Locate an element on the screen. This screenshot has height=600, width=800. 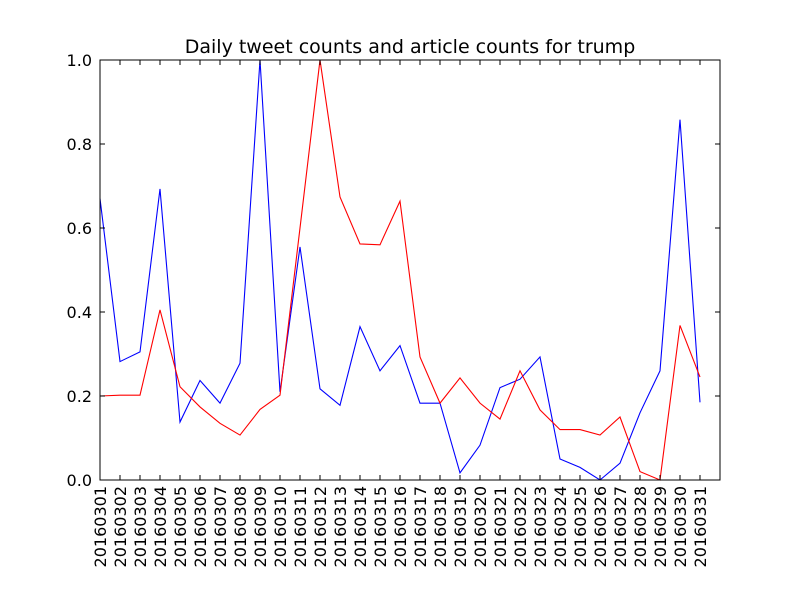
y-tick-label: 0.4 is located at coordinates (79, 312).